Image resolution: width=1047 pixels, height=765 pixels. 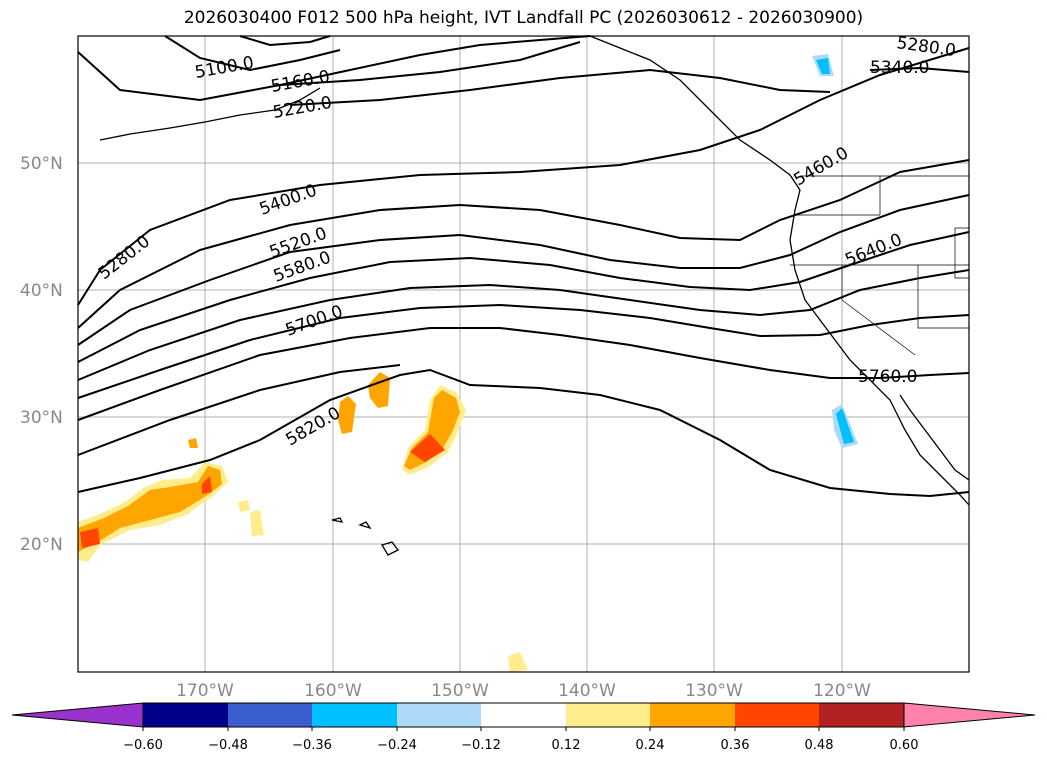 What do you see at coordinates (819, 745) in the screenshot?
I see `colorbar-tick-048: 0.48` at bounding box center [819, 745].